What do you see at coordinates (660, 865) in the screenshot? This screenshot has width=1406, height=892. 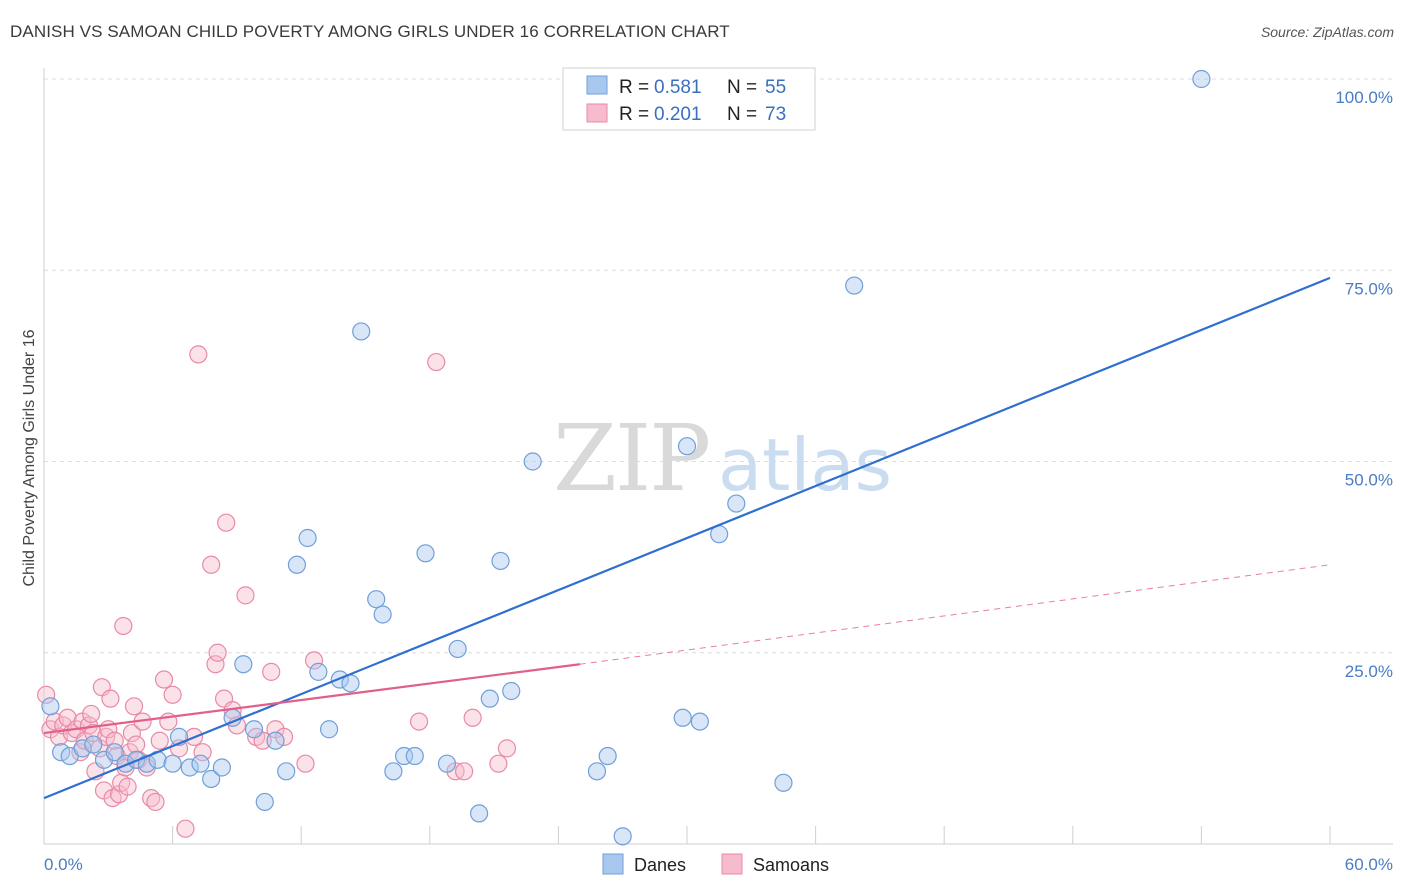 I see `danes-series-label: Danes` at bounding box center [660, 865].